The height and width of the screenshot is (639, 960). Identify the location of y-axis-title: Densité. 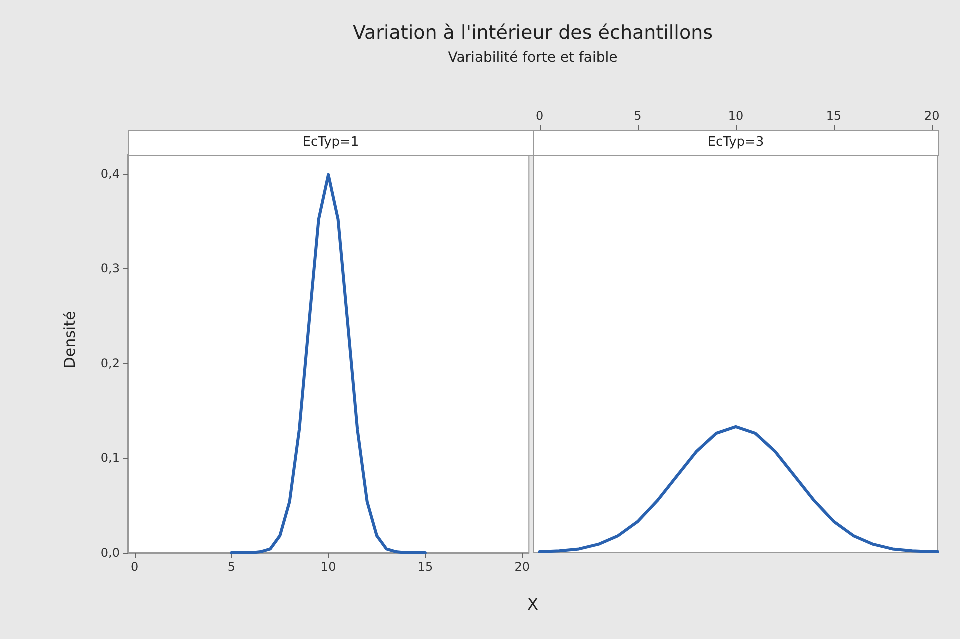
(70, 340).